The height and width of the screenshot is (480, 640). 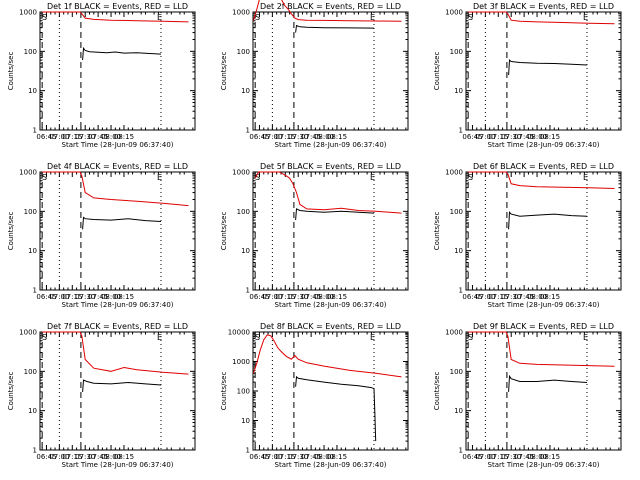 I want to click on panel-title: Det 3f BLACK = Events, RED = LLD, so click(x=543, y=6).